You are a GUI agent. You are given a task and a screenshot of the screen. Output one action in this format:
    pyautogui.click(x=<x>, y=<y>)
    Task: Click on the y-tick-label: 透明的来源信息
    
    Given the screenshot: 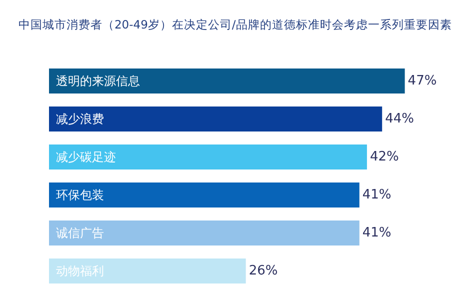 What is the action you would take?
    pyautogui.click(x=98, y=81)
    